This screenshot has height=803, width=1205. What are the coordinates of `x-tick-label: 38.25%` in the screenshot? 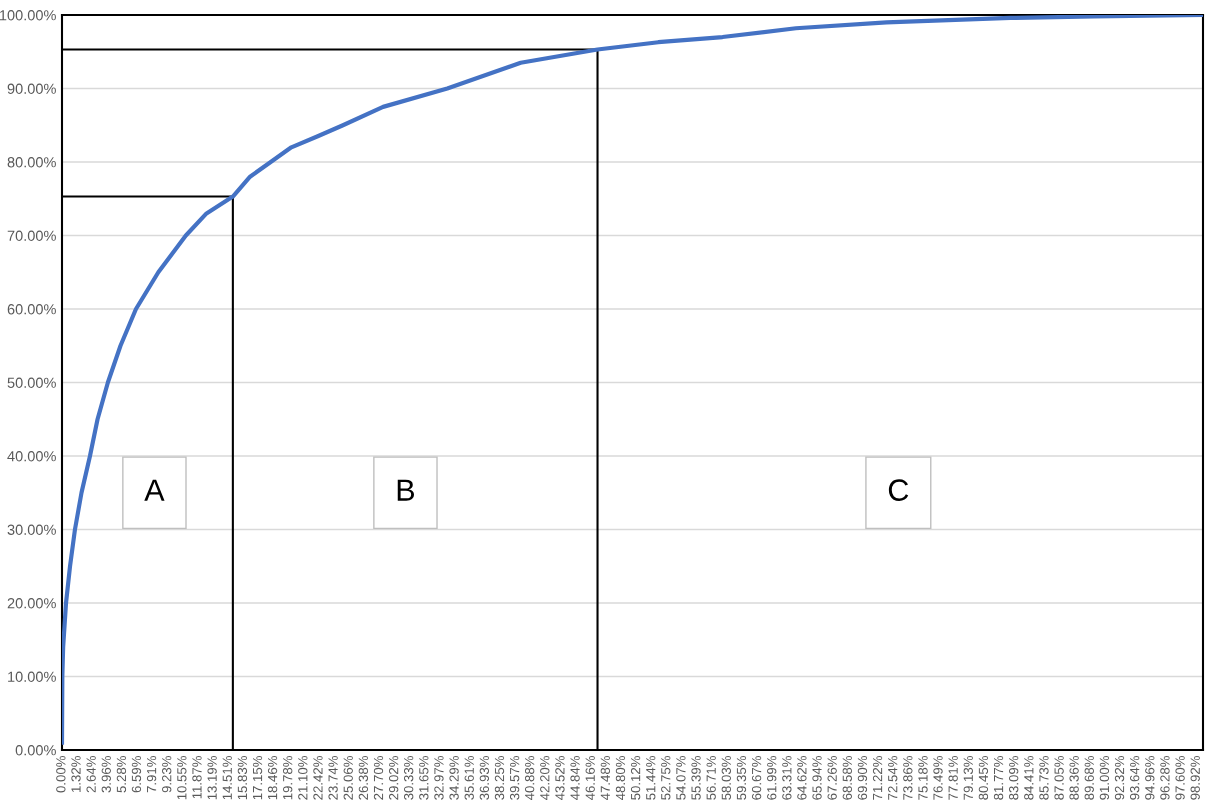 It's located at (499, 778).